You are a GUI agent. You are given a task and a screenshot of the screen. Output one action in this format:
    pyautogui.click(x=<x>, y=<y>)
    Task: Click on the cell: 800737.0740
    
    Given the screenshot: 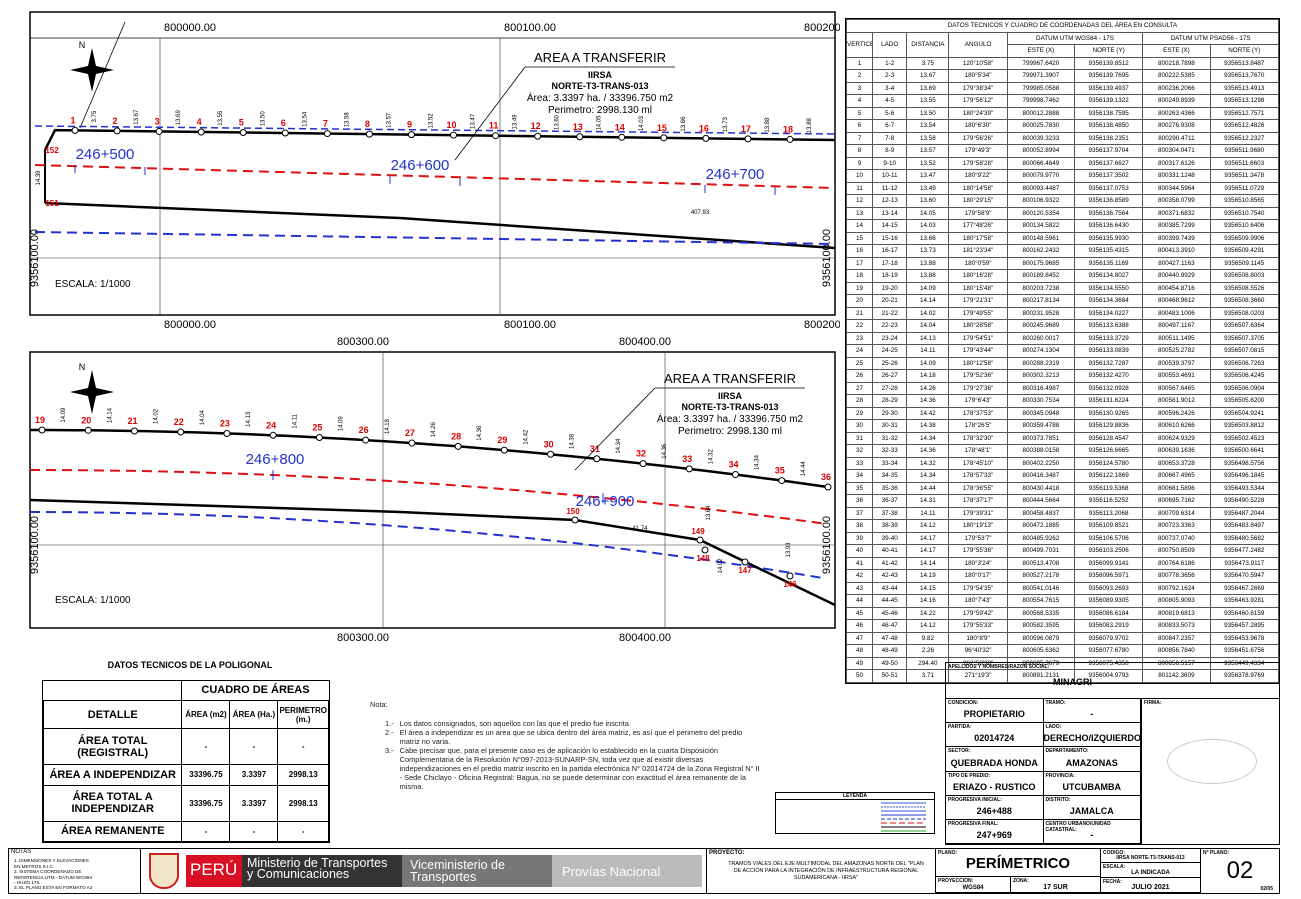 What is the action you would take?
    pyautogui.click(x=1176, y=538)
    